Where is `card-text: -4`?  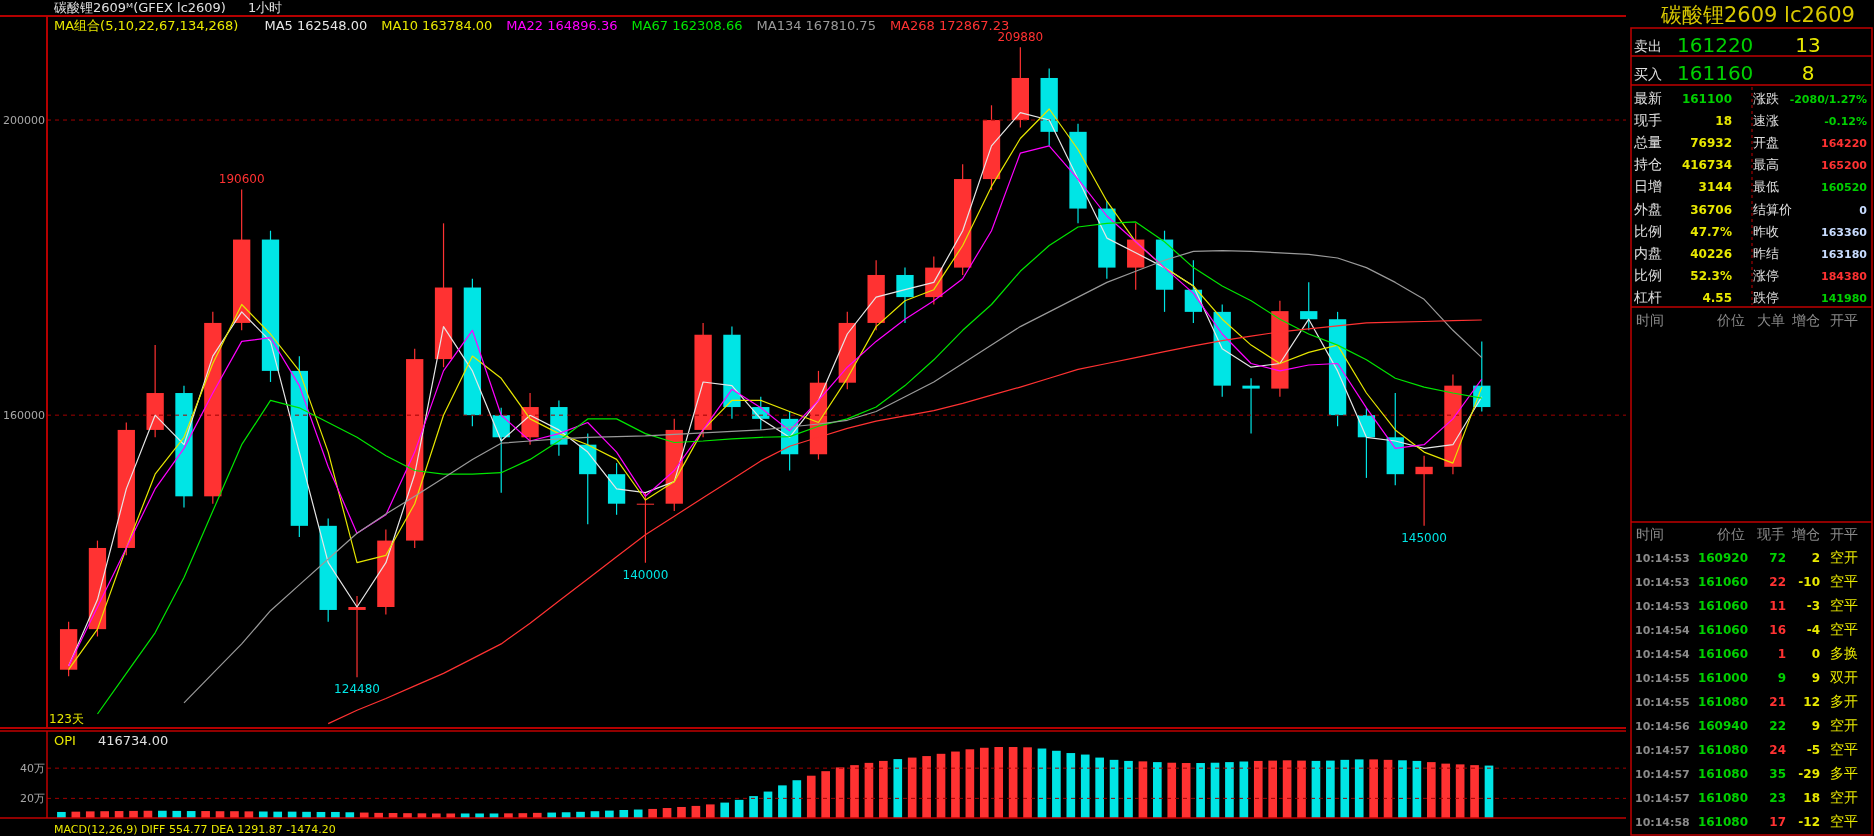 card-text: -4 is located at coordinates (1813, 630).